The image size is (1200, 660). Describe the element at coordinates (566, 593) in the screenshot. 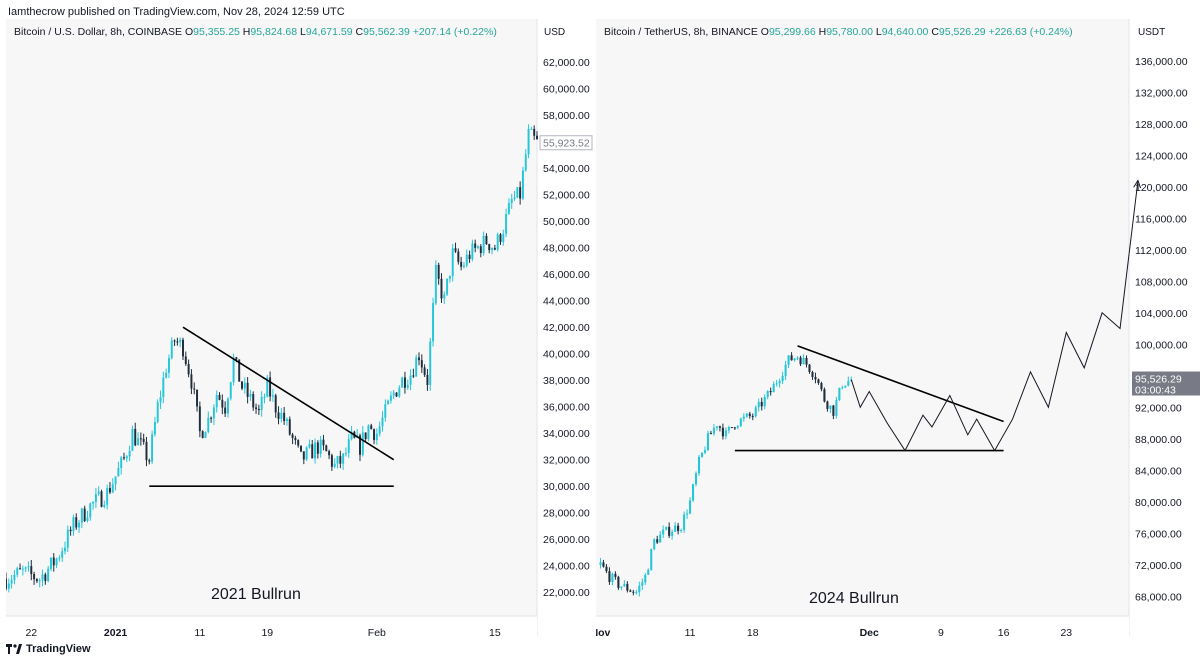

I see `y-tick-label: 22,000.00` at that location.